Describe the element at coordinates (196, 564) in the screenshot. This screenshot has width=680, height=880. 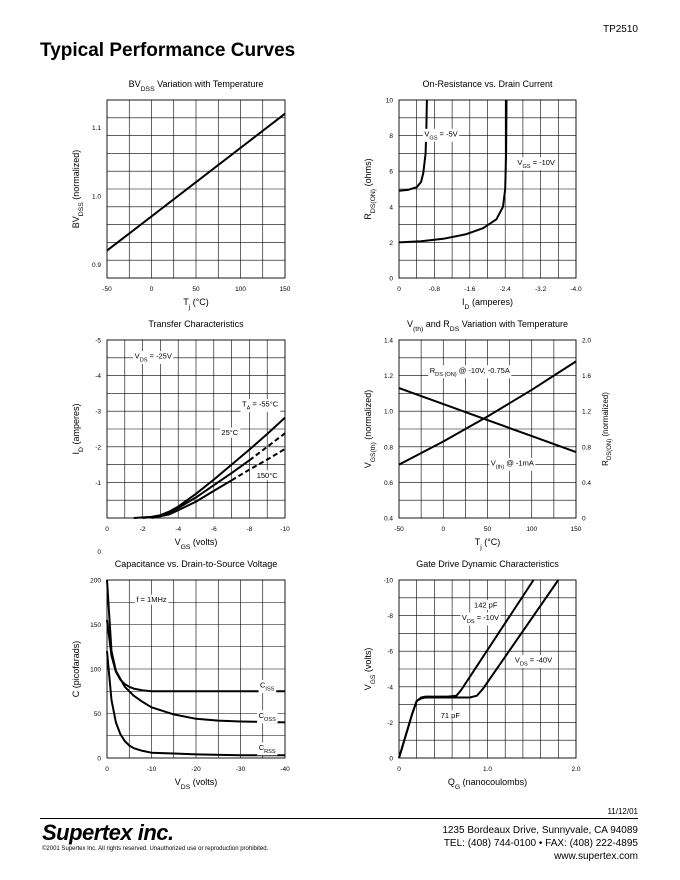
I see `chart-title: Capacitance vs. Drain-to-Source Voltage` at that location.